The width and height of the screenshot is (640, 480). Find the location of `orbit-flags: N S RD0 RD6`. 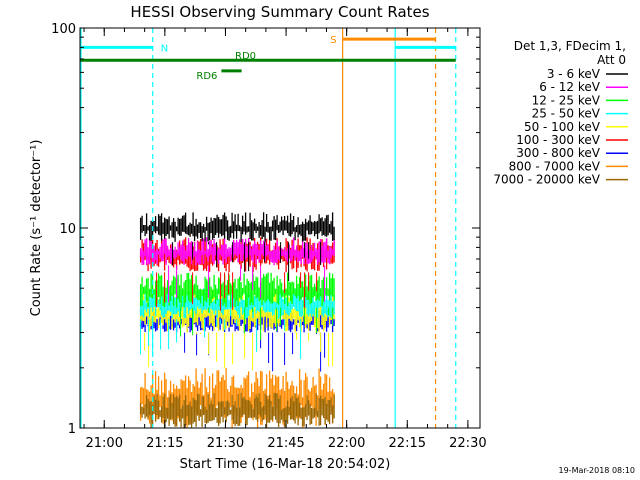

orbit-flags: N S RD0 RD6 is located at coordinates (268, 58).